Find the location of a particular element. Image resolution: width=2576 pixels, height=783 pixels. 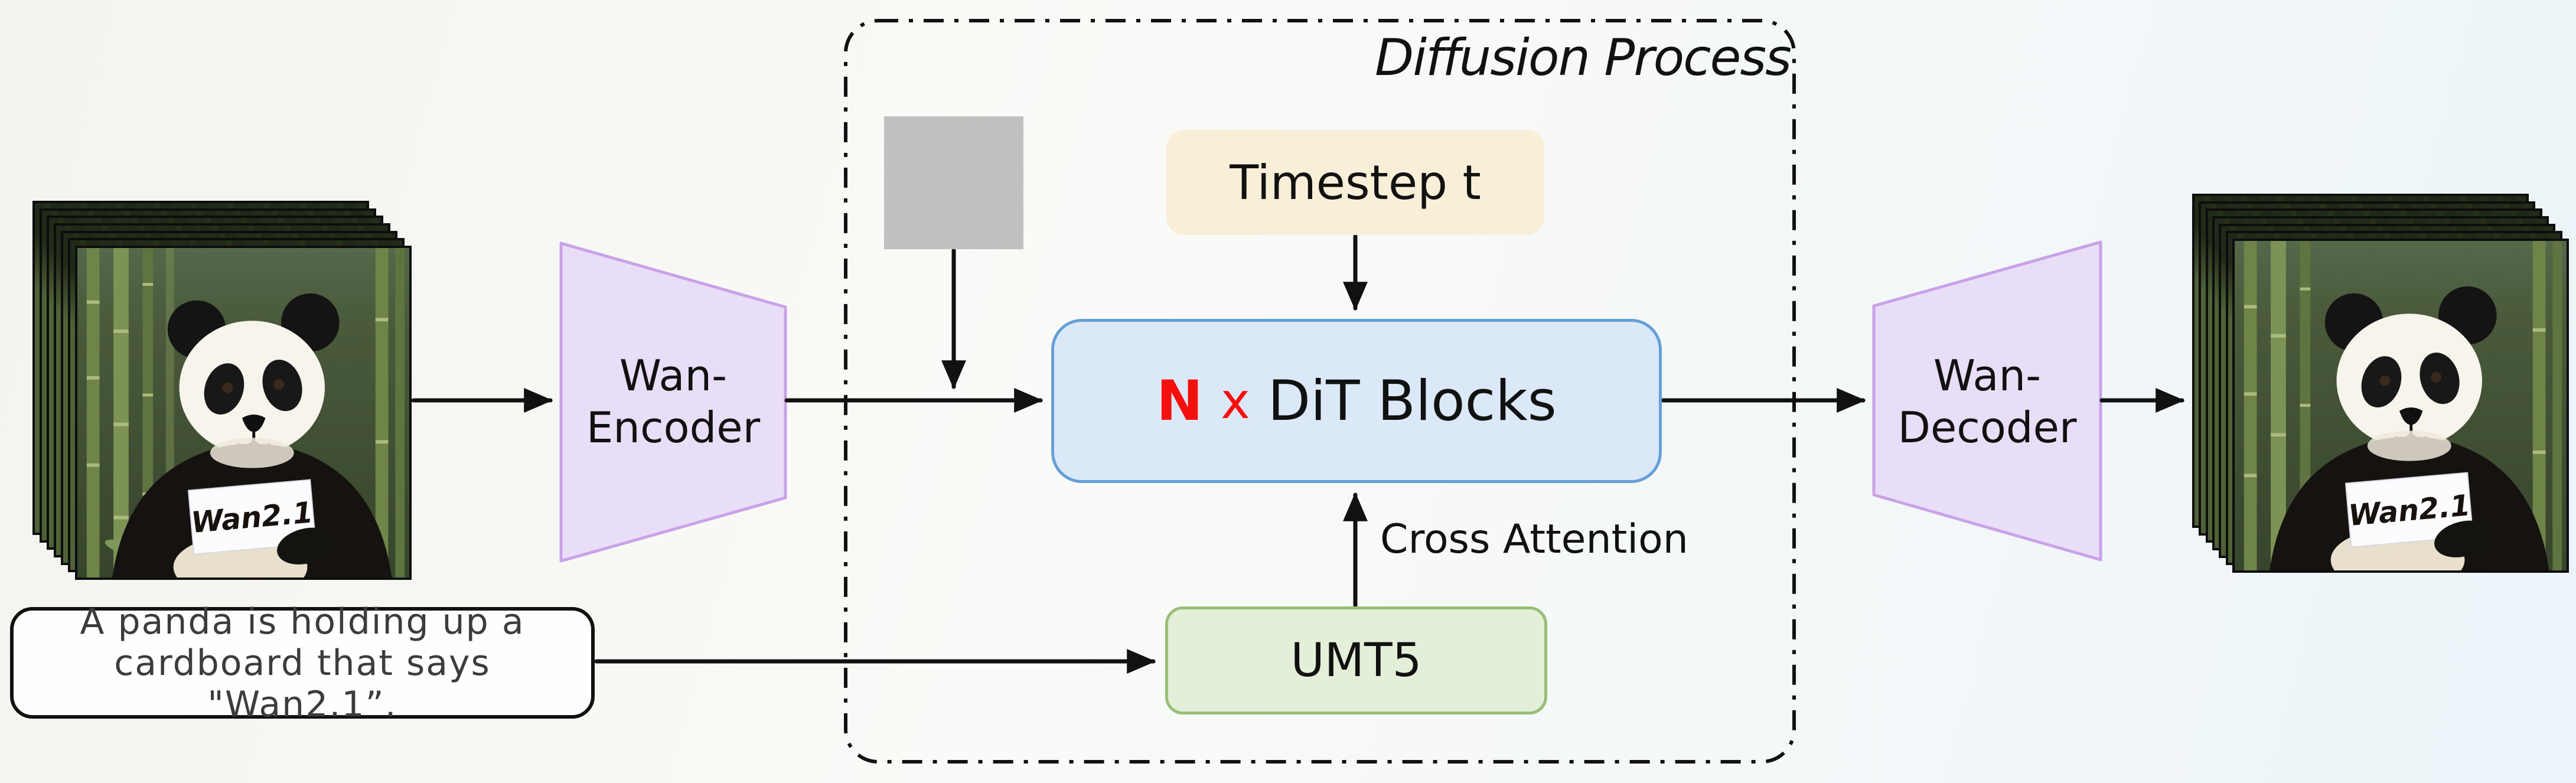

cross-attention-label: Cross Attention is located at coordinates (1534, 539).